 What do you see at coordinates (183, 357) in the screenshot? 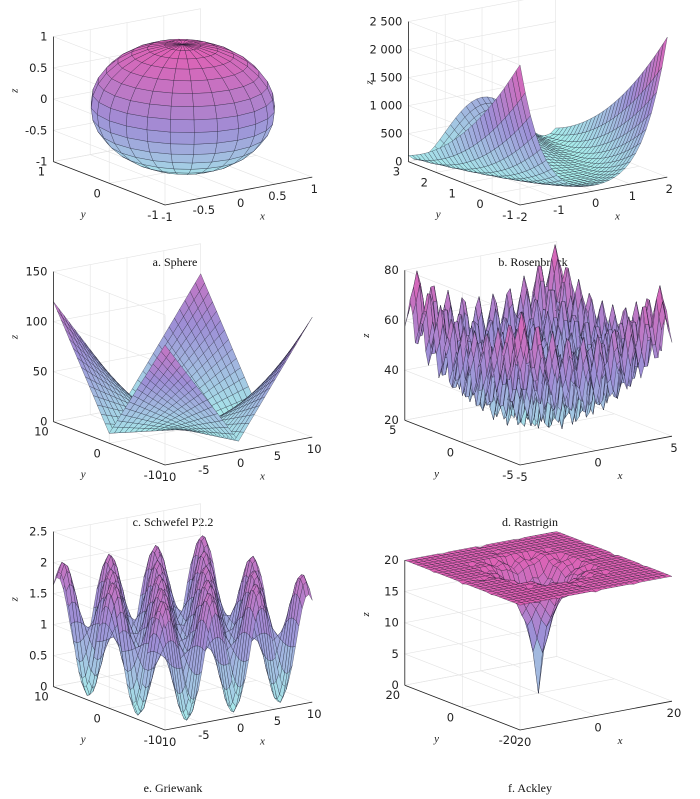
I see `surface-c` at bounding box center [183, 357].